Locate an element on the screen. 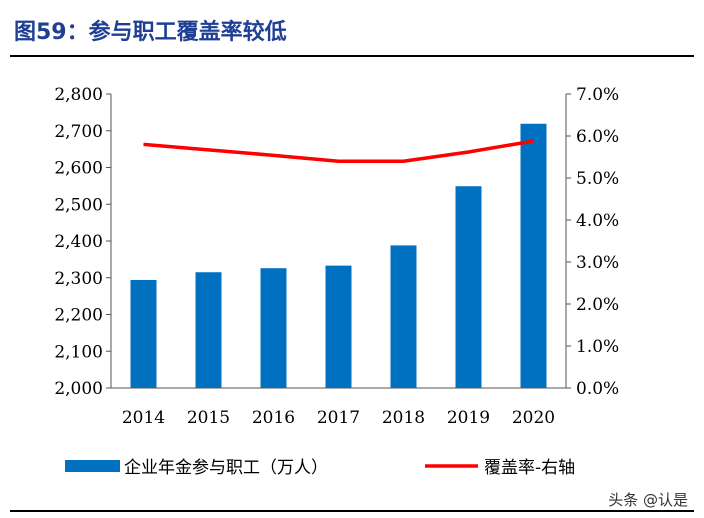 Image resolution: width=704 pixels, height=518 pixels. right-tick-label: 5.0% is located at coordinates (597, 179).